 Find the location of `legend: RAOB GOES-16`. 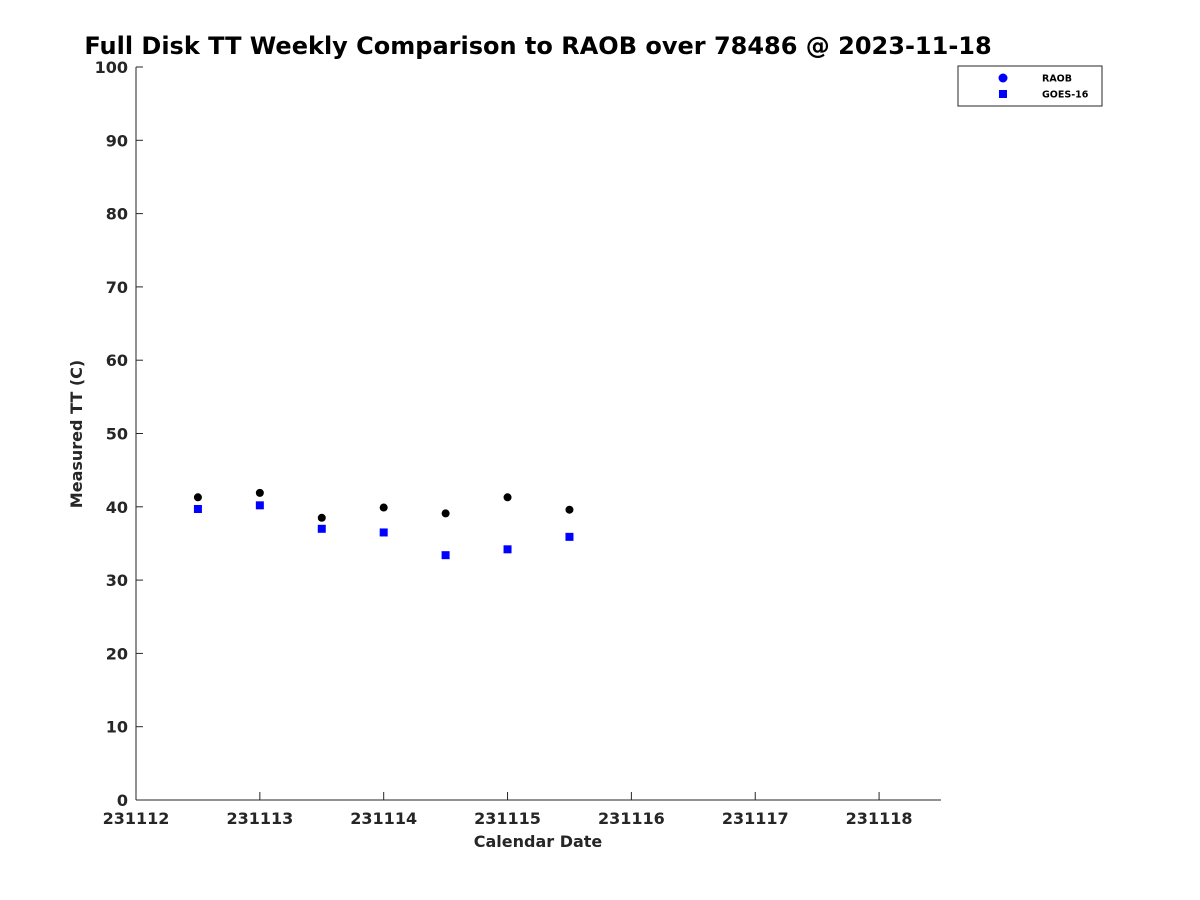

legend: RAOB GOES-16 is located at coordinates (1030, 86).